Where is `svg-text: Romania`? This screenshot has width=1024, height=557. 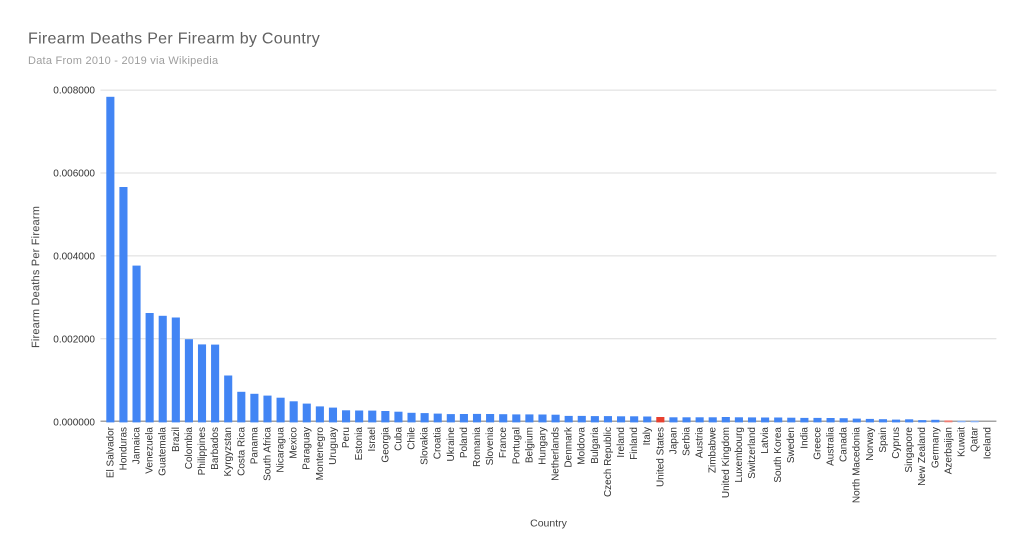 svg-text: Romania is located at coordinates (477, 447).